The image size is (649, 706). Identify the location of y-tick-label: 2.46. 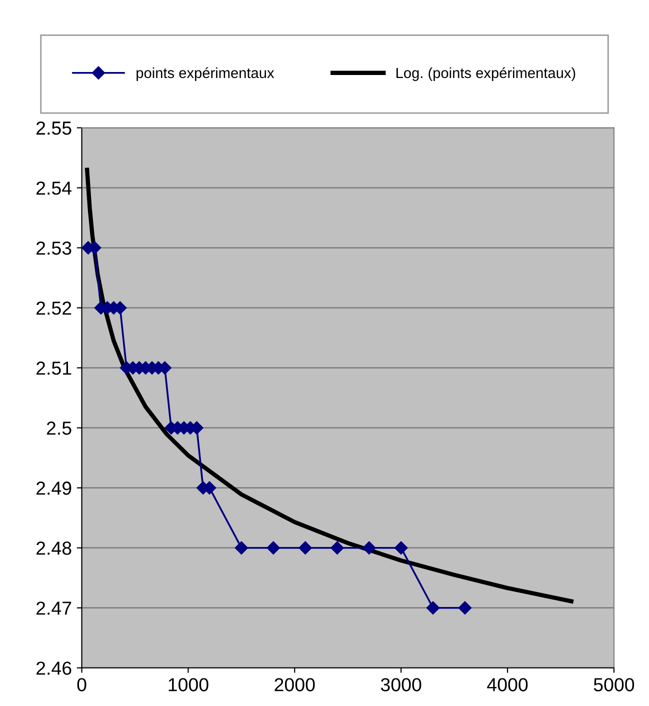
(54, 668).